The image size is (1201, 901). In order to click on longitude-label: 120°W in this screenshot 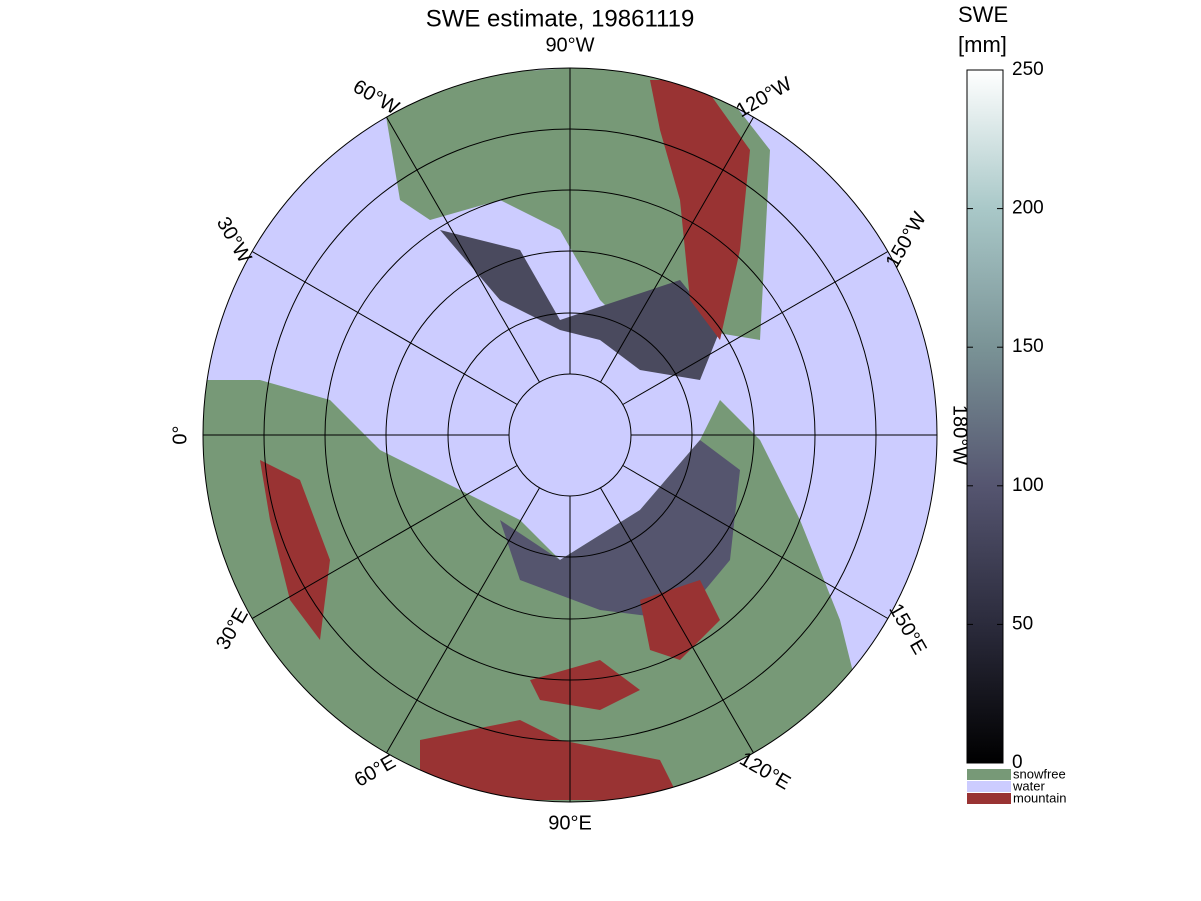, I will do `click(764, 97)`.